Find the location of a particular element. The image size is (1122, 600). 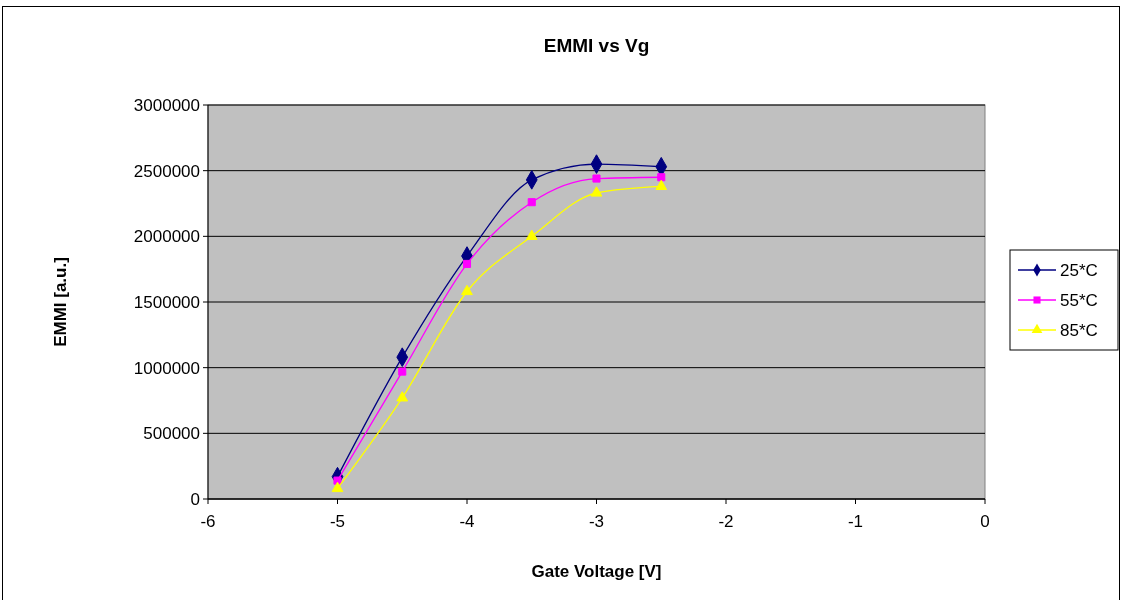

x-tick-label: -6 is located at coordinates (208, 521).